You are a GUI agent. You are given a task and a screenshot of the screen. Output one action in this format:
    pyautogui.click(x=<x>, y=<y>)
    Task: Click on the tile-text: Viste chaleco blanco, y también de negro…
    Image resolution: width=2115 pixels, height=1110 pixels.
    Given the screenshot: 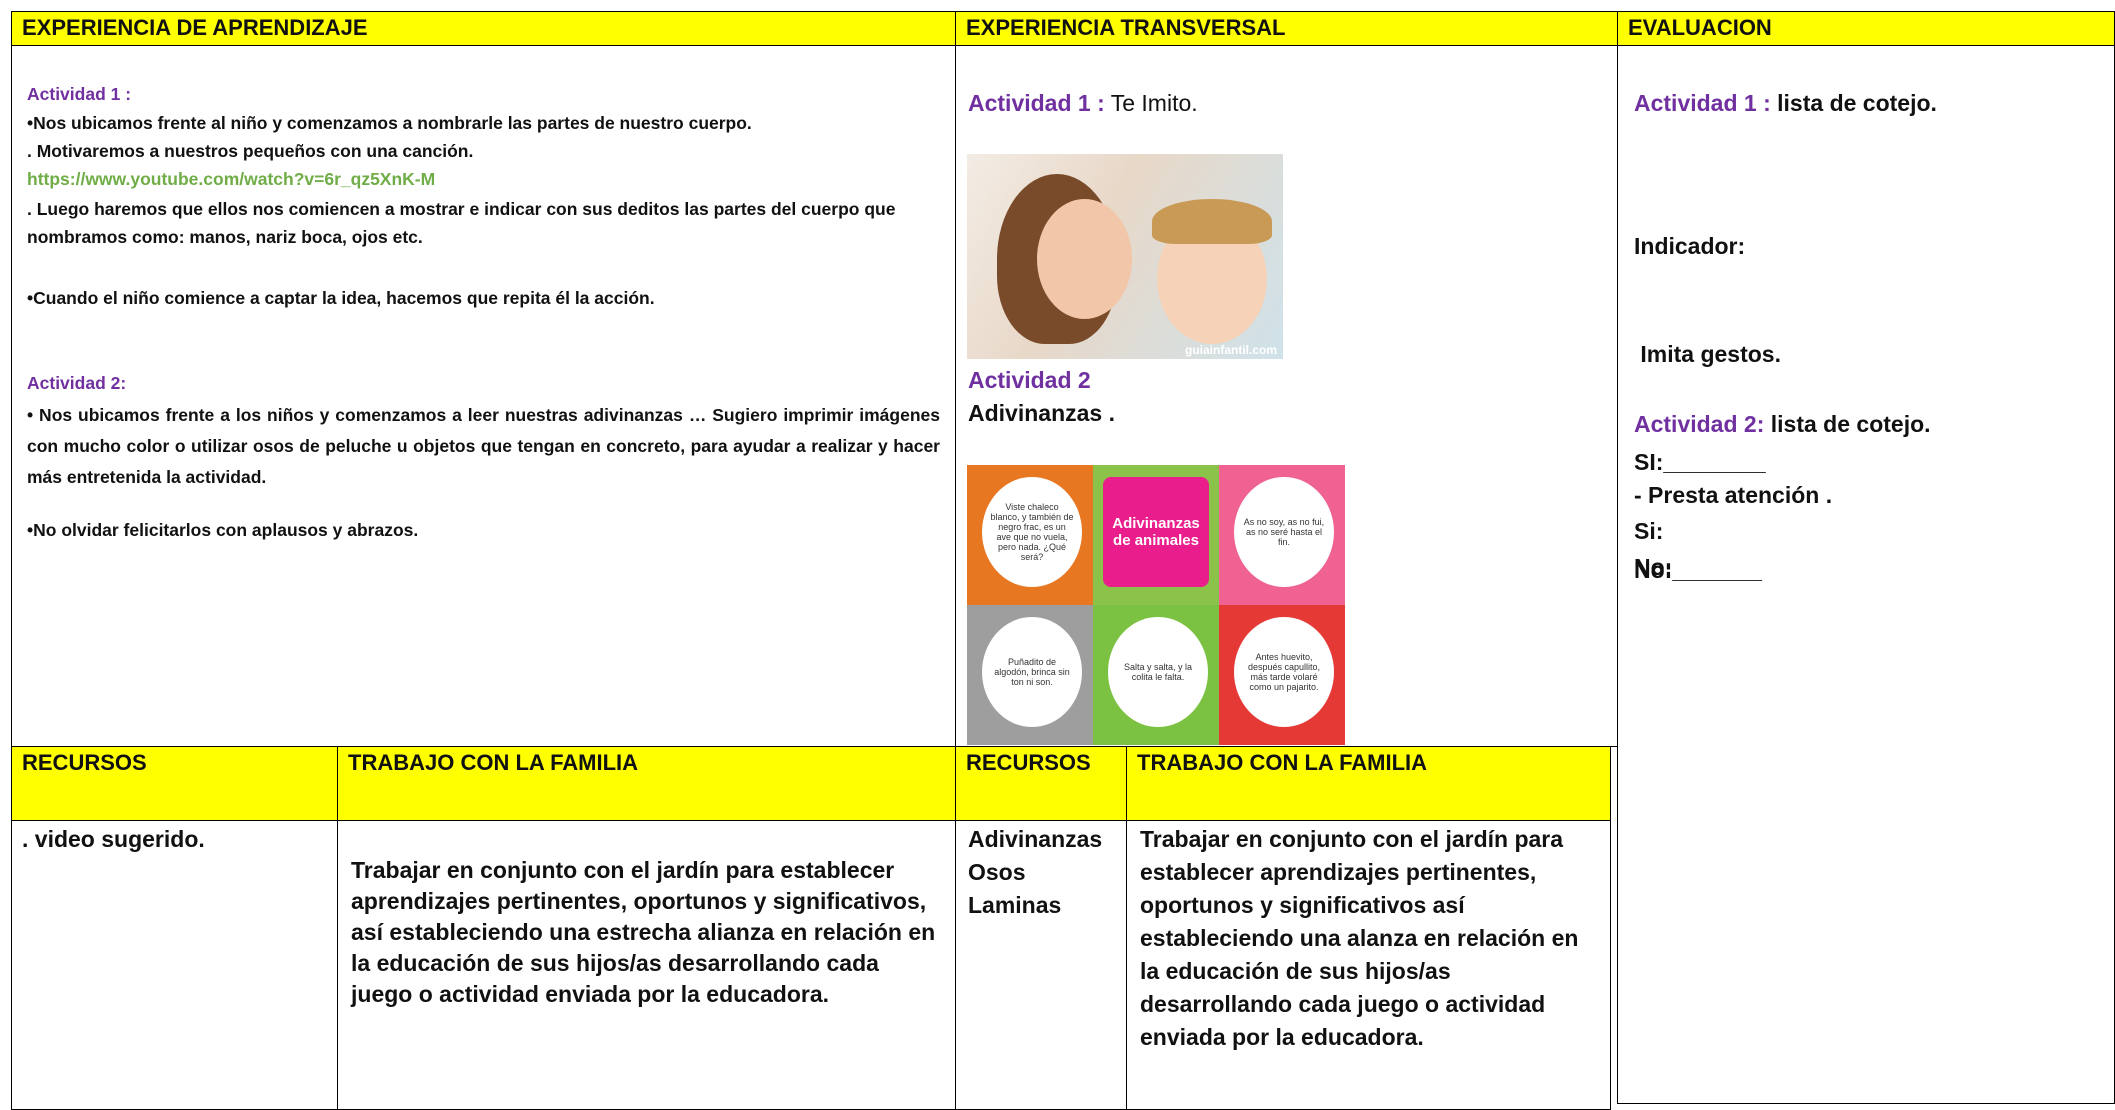 What is the action you would take?
    pyautogui.click(x=1032, y=532)
    